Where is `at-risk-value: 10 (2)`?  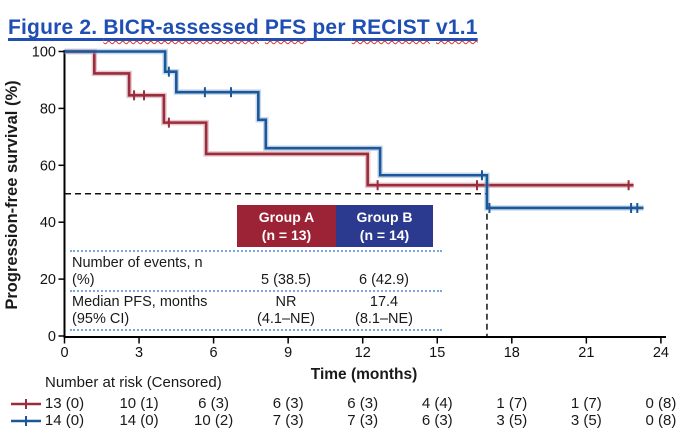
at-risk-value: 10 (2) is located at coordinates (214, 420).